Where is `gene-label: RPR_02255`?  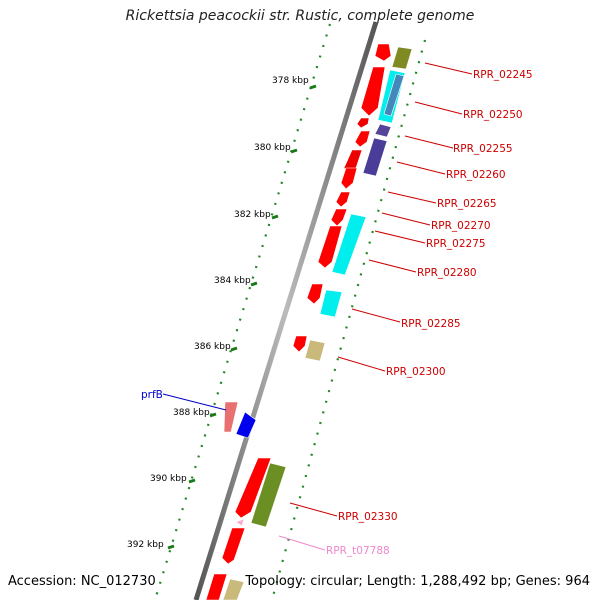 gene-label: RPR_02255 is located at coordinates (483, 149).